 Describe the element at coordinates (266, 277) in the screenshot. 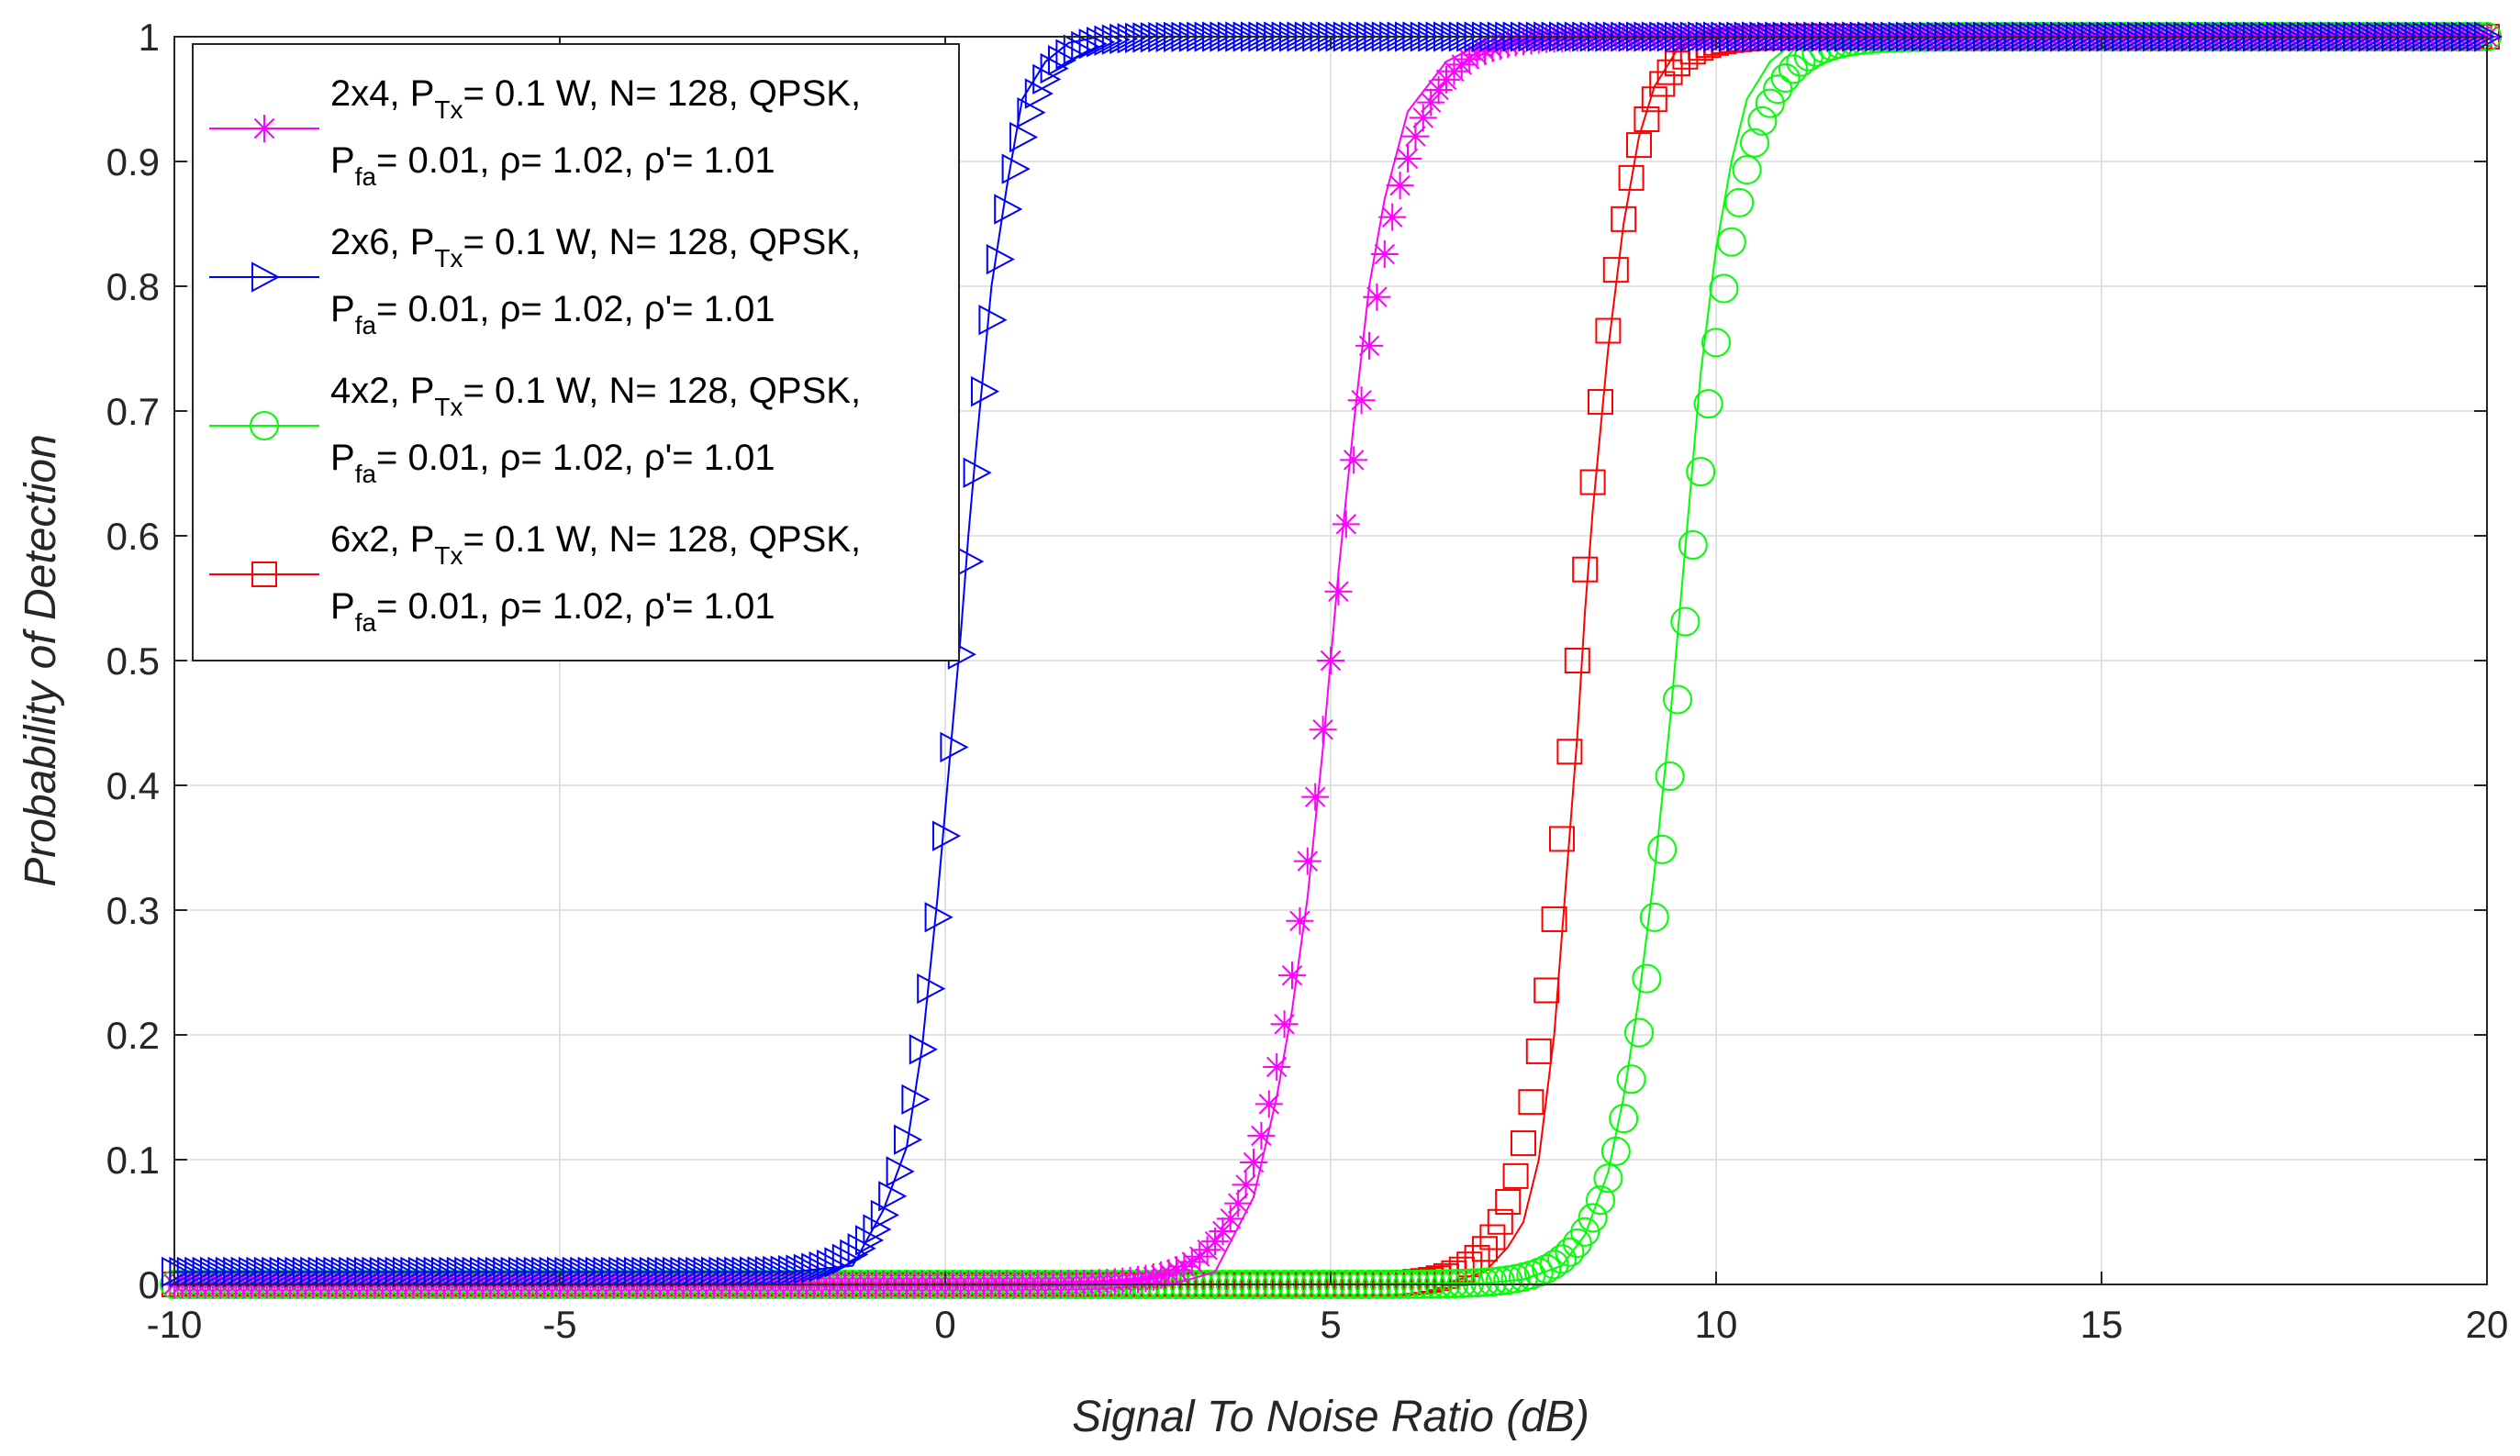

I see `legend-marker-triangle-icon` at that location.